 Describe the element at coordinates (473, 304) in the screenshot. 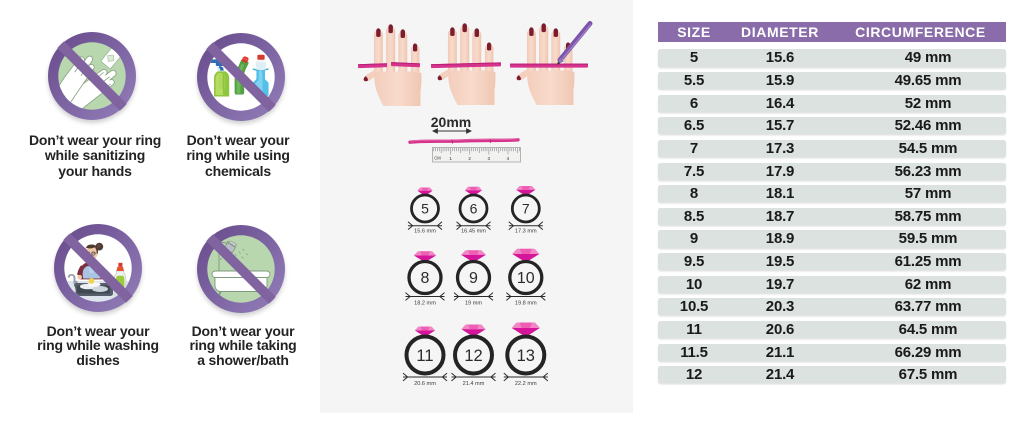

I see `svg-text: 19 mm` at that location.